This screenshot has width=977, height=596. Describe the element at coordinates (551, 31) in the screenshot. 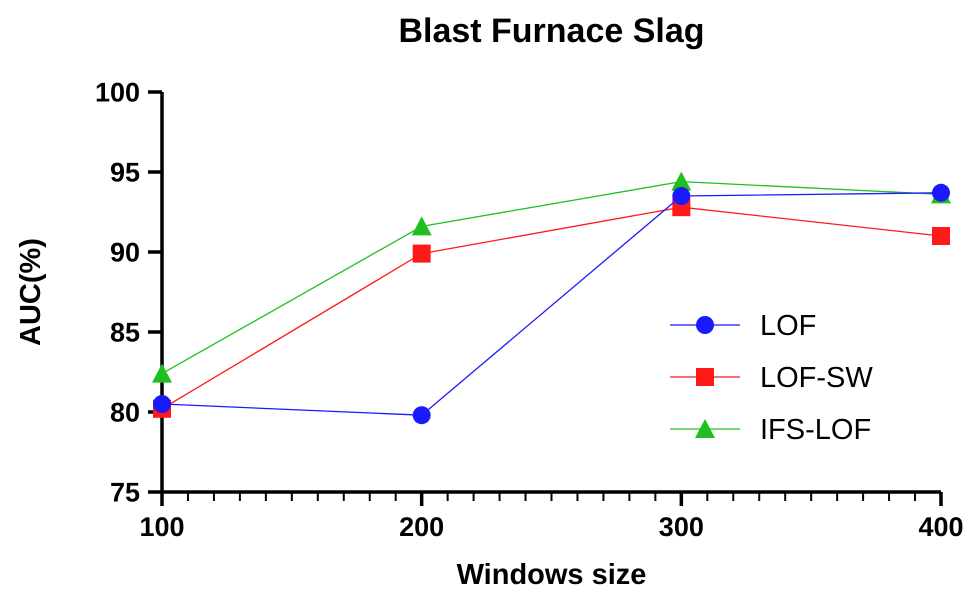

I see `chart-title: Blast Furnace Slag` at that location.